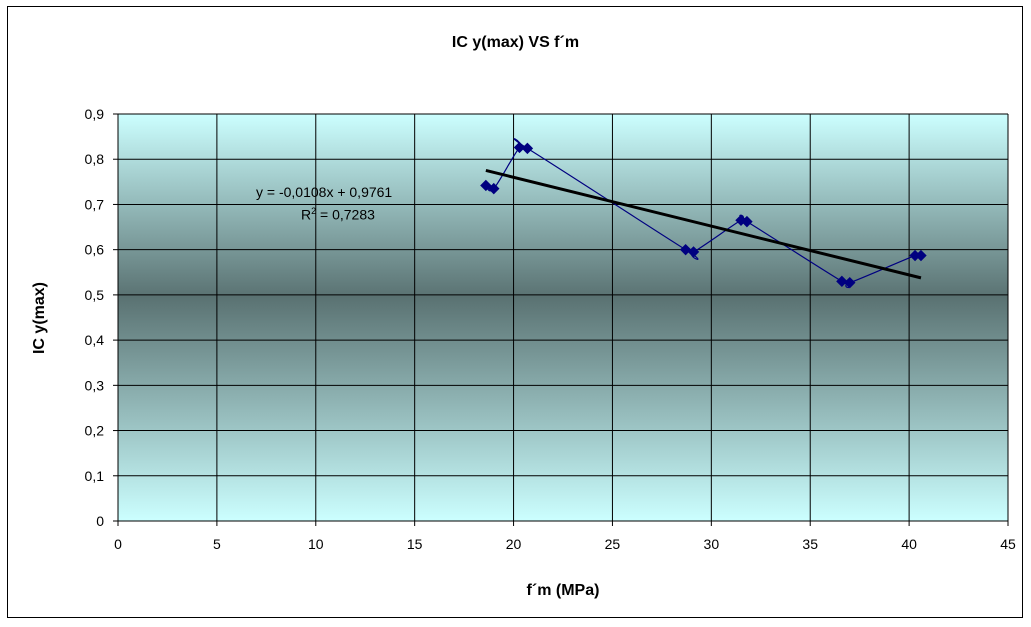  Describe the element at coordinates (314, 211) in the screenshot. I see `r2-superscript: 2` at that location.